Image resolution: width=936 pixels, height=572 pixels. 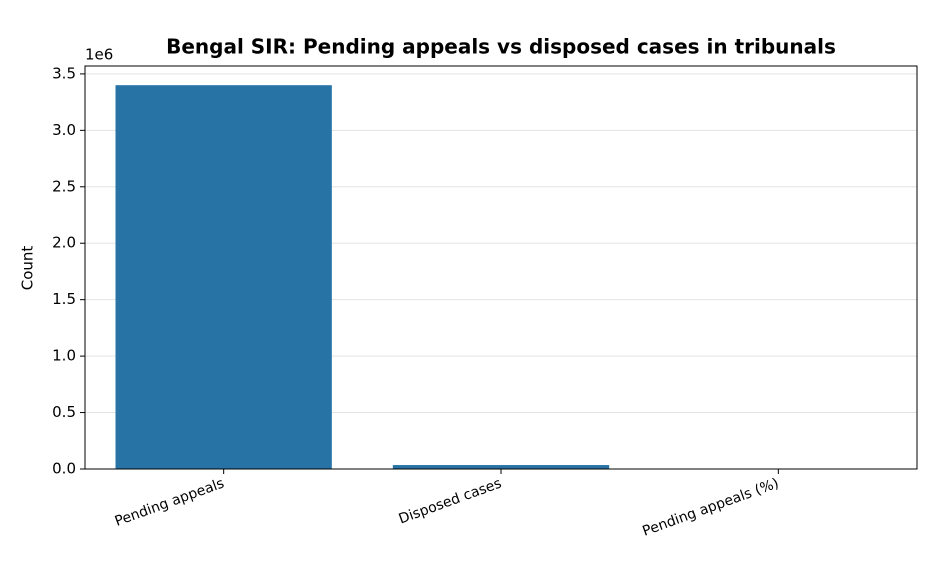 I want to click on y-tick-label: 1.5, so click(x=64, y=299).